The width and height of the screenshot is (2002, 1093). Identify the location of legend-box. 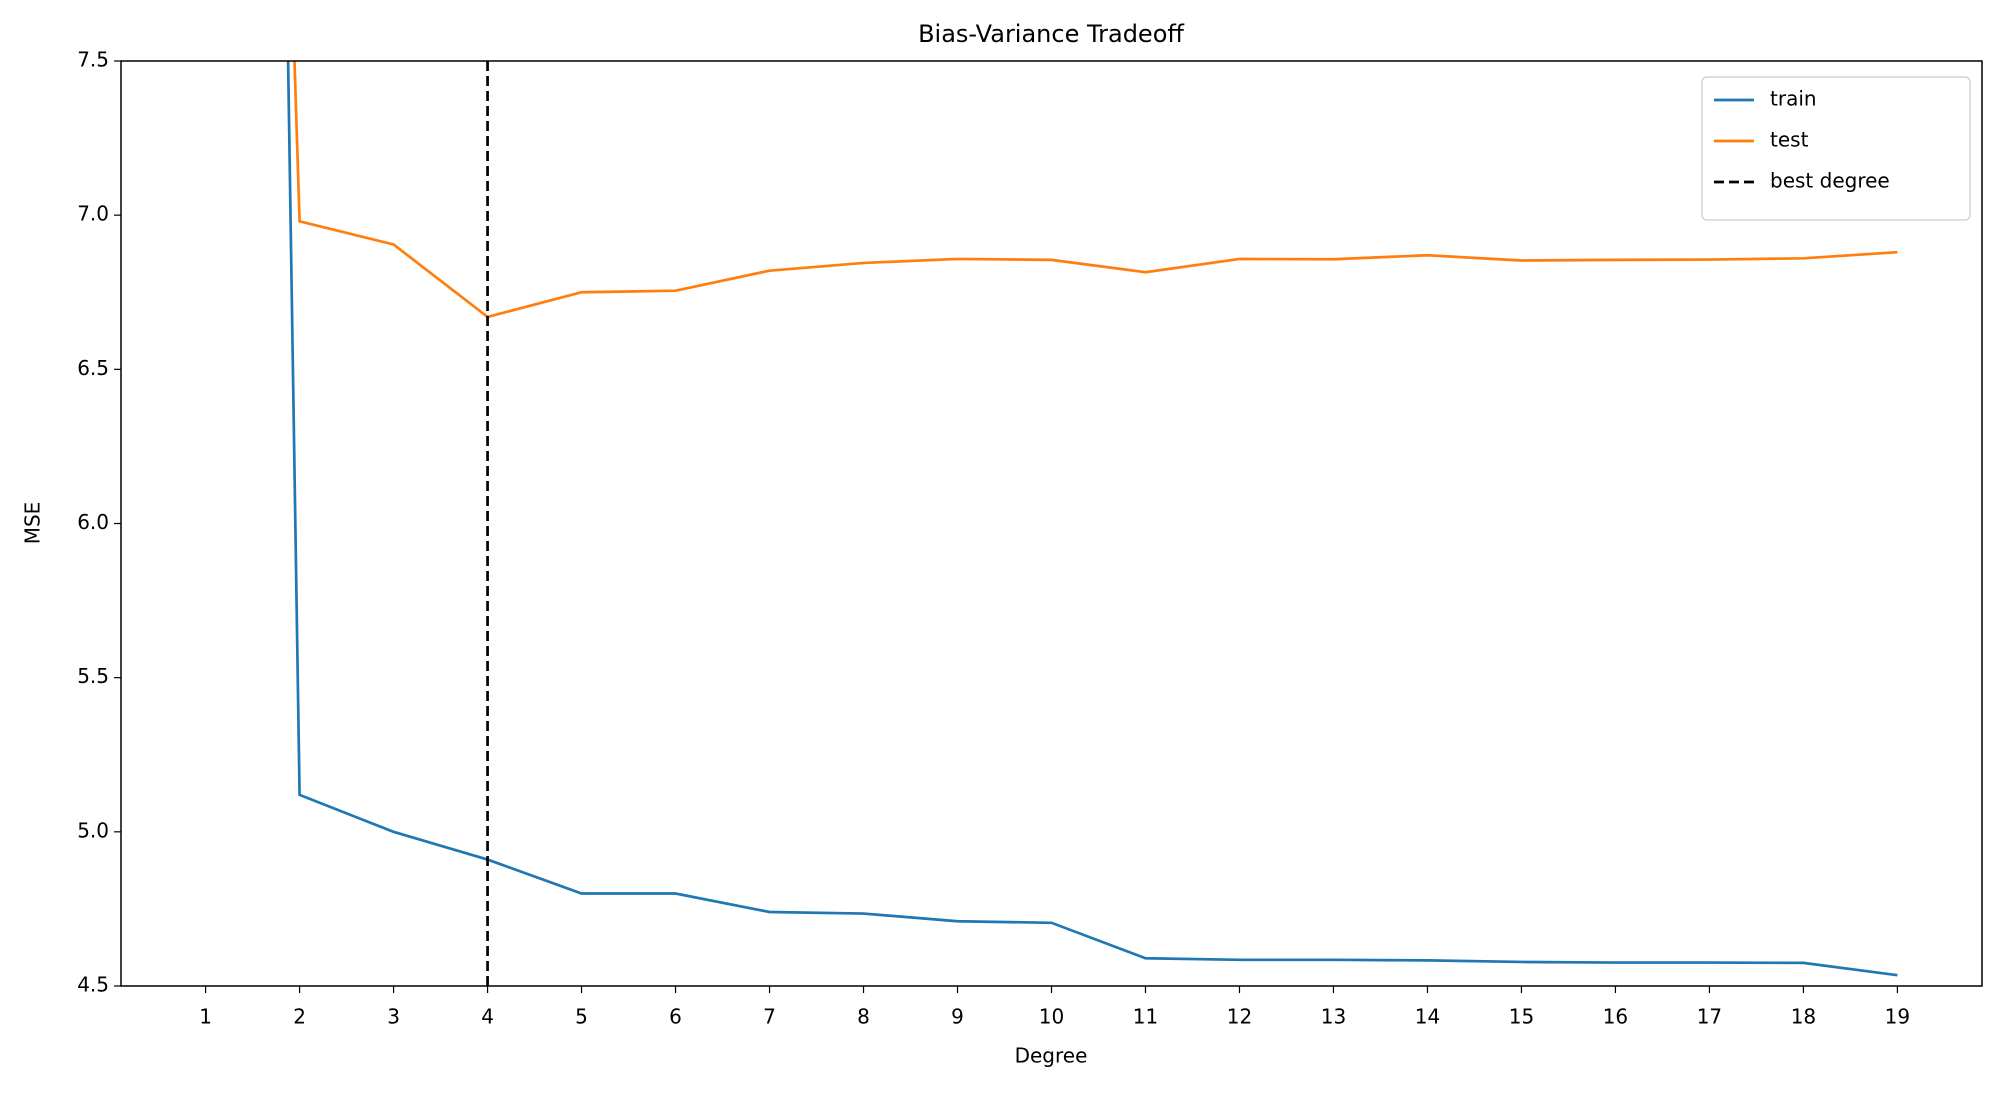
(1836, 148).